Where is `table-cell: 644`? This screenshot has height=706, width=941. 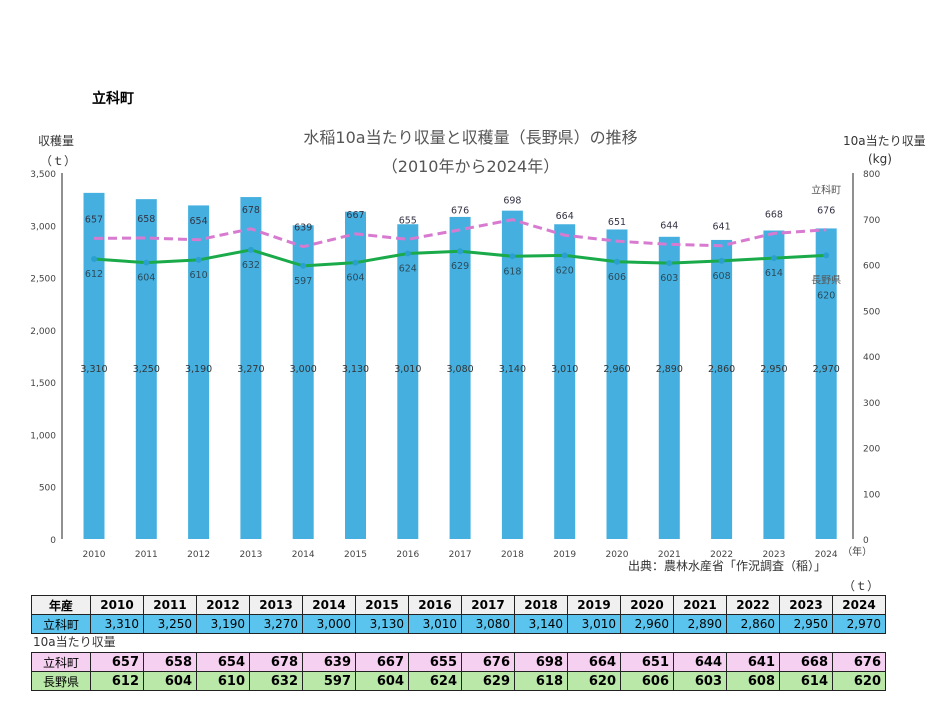
table-cell: 644 is located at coordinates (700, 662).